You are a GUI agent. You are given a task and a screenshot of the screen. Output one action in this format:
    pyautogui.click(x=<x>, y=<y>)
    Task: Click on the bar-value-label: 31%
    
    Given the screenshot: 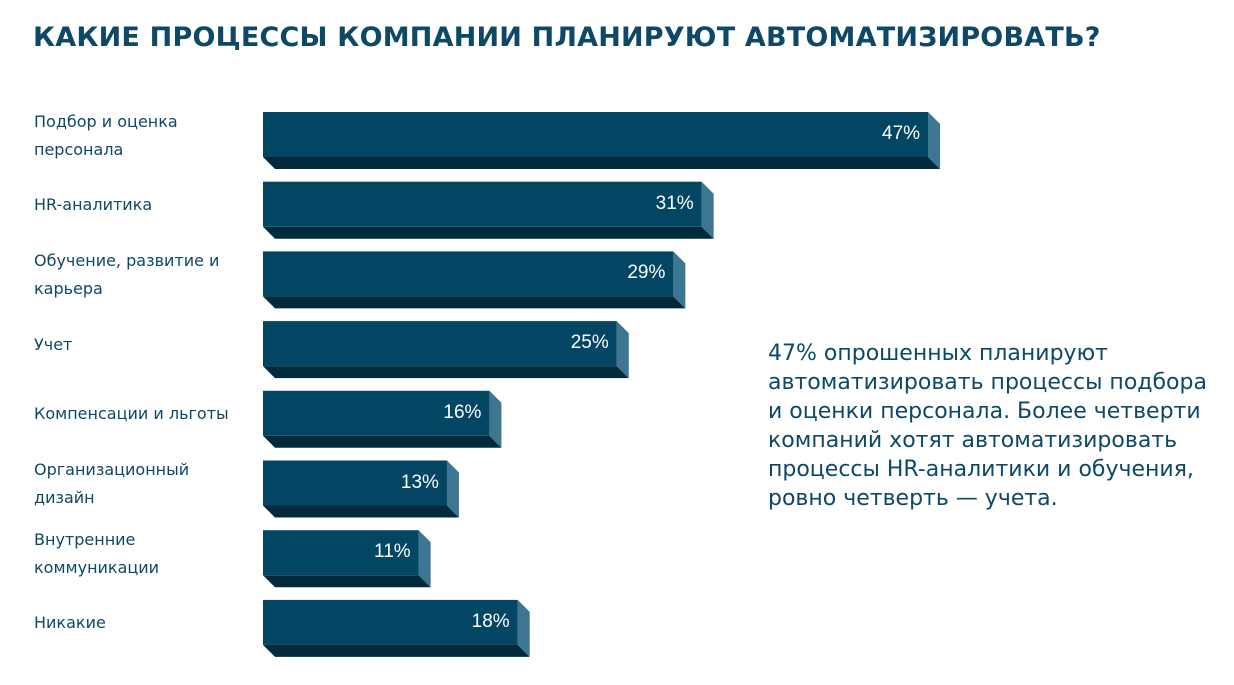 What is the action you would take?
    pyautogui.click(x=674, y=203)
    